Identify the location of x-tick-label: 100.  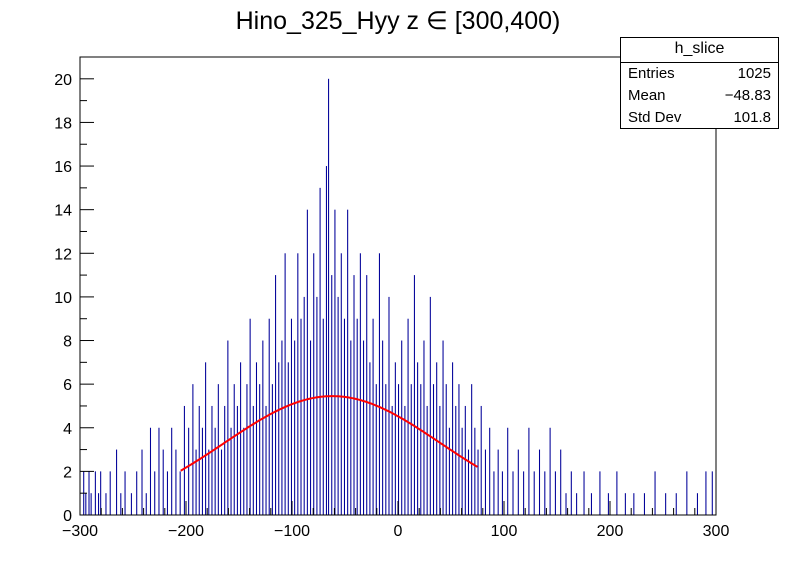
(504, 531).